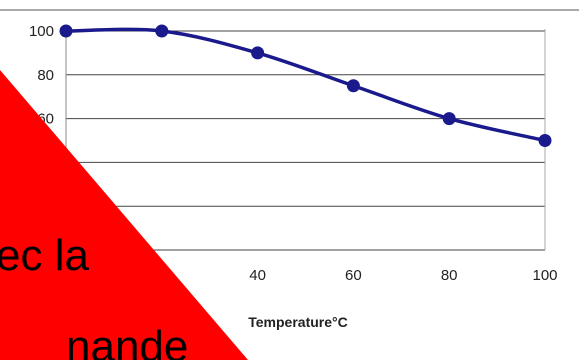 The image size is (579, 360). What do you see at coordinates (449, 275) in the screenshot?
I see `x-tick-label-80: 80` at bounding box center [449, 275].